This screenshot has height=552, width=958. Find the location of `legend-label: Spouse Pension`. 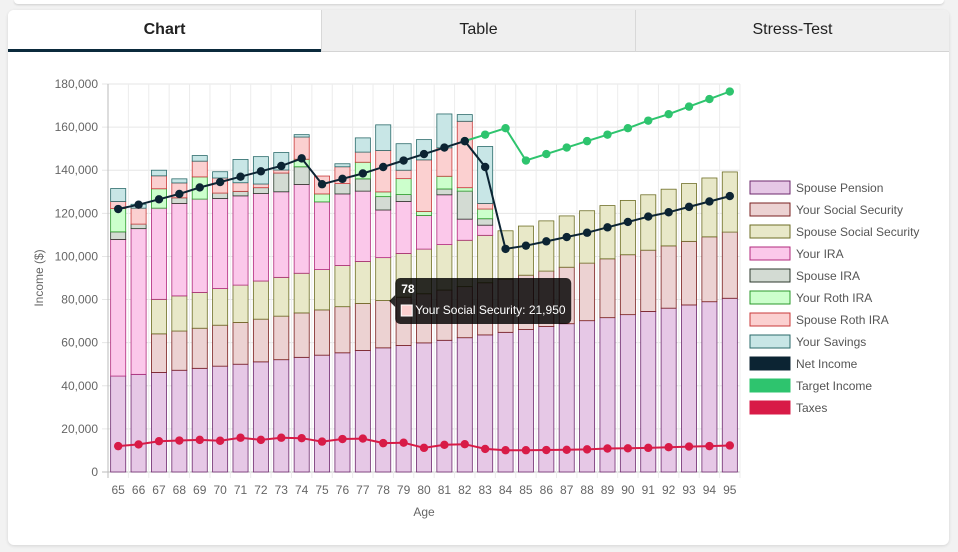

legend-label: Spouse Pension is located at coordinates (839, 188).